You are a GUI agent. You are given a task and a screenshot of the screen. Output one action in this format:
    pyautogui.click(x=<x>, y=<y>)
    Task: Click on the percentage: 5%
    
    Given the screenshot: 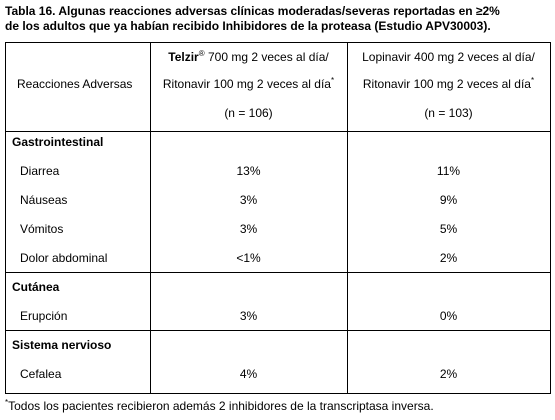 What is the action you would take?
    pyautogui.click(x=448, y=229)
    